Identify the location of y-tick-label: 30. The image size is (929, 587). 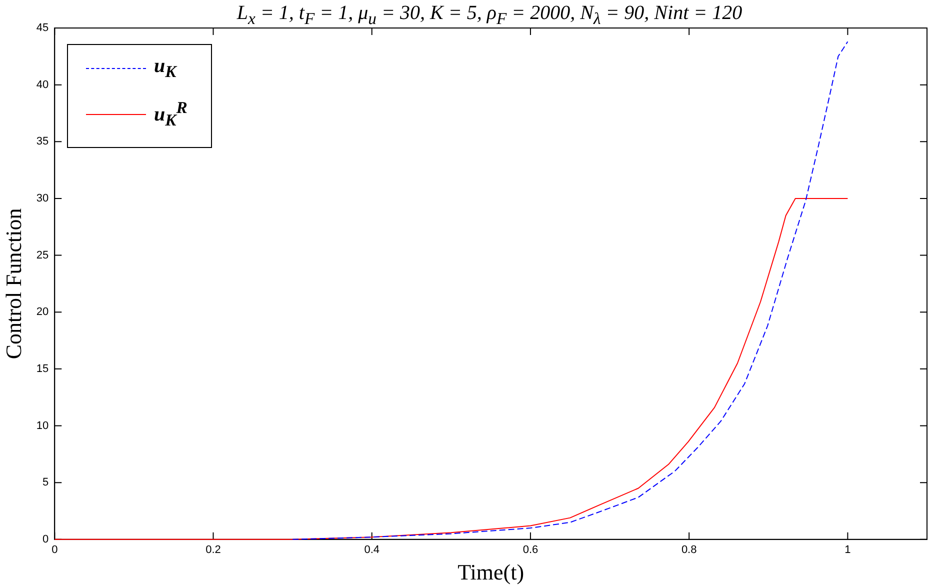
(42, 198).